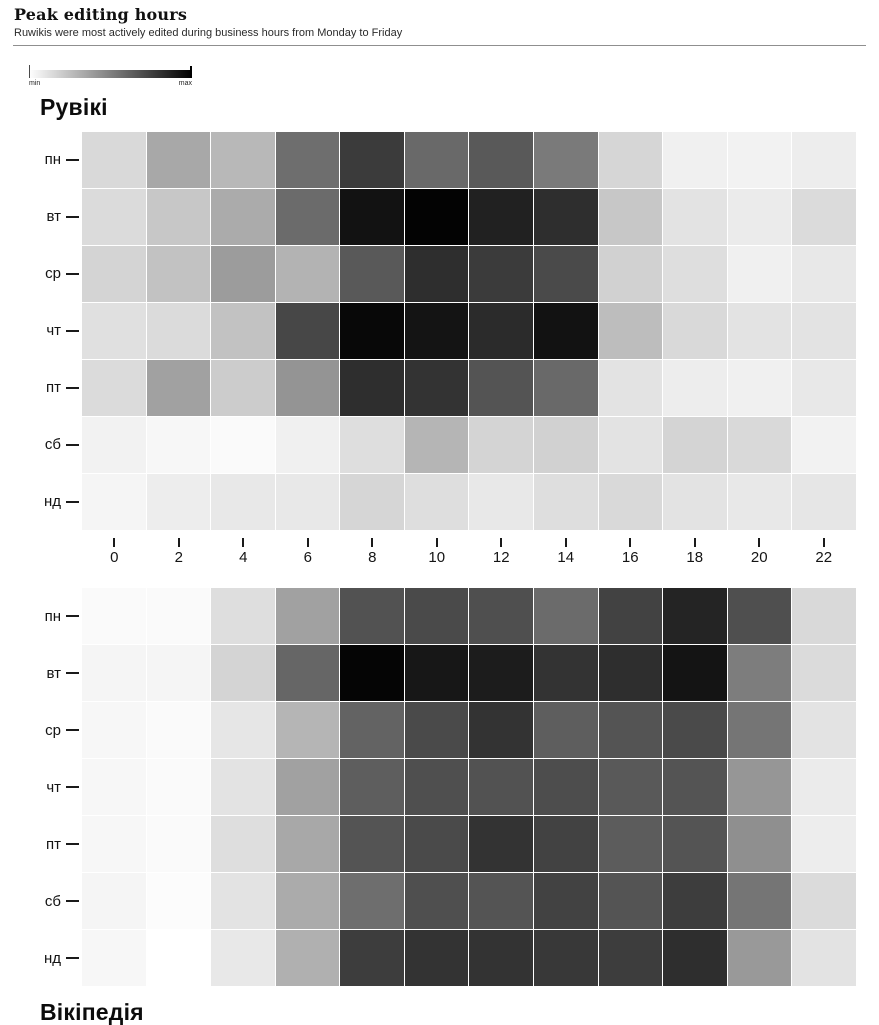 The height and width of the screenshot is (1025, 879). I want to click on x-axis-tick: 16, so click(630, 552).